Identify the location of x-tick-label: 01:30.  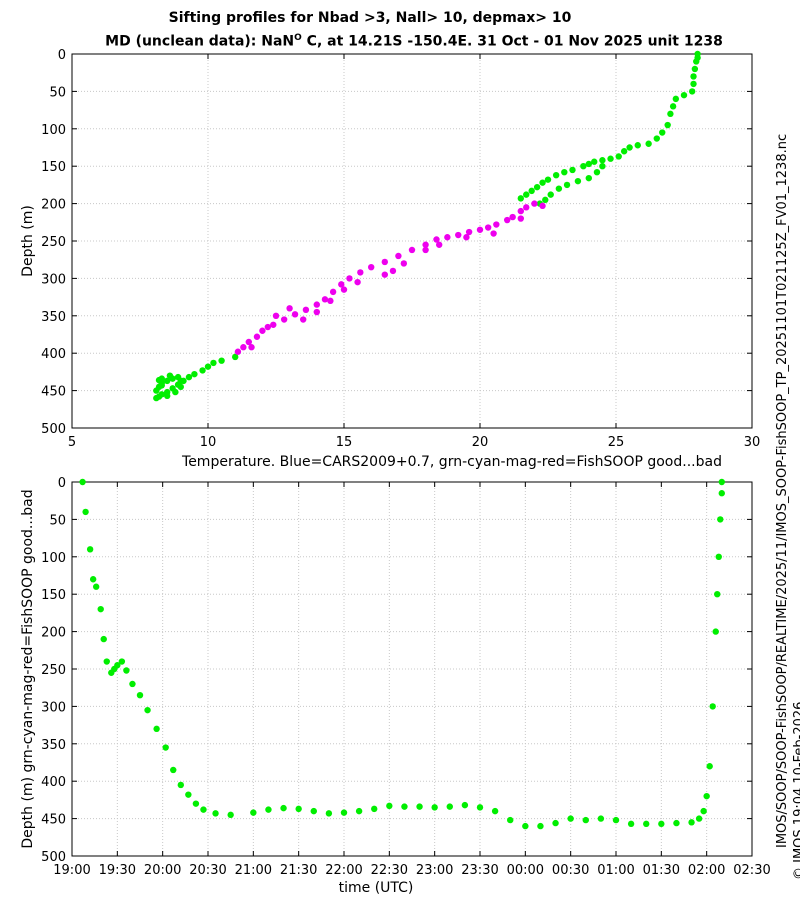
(661, 870).